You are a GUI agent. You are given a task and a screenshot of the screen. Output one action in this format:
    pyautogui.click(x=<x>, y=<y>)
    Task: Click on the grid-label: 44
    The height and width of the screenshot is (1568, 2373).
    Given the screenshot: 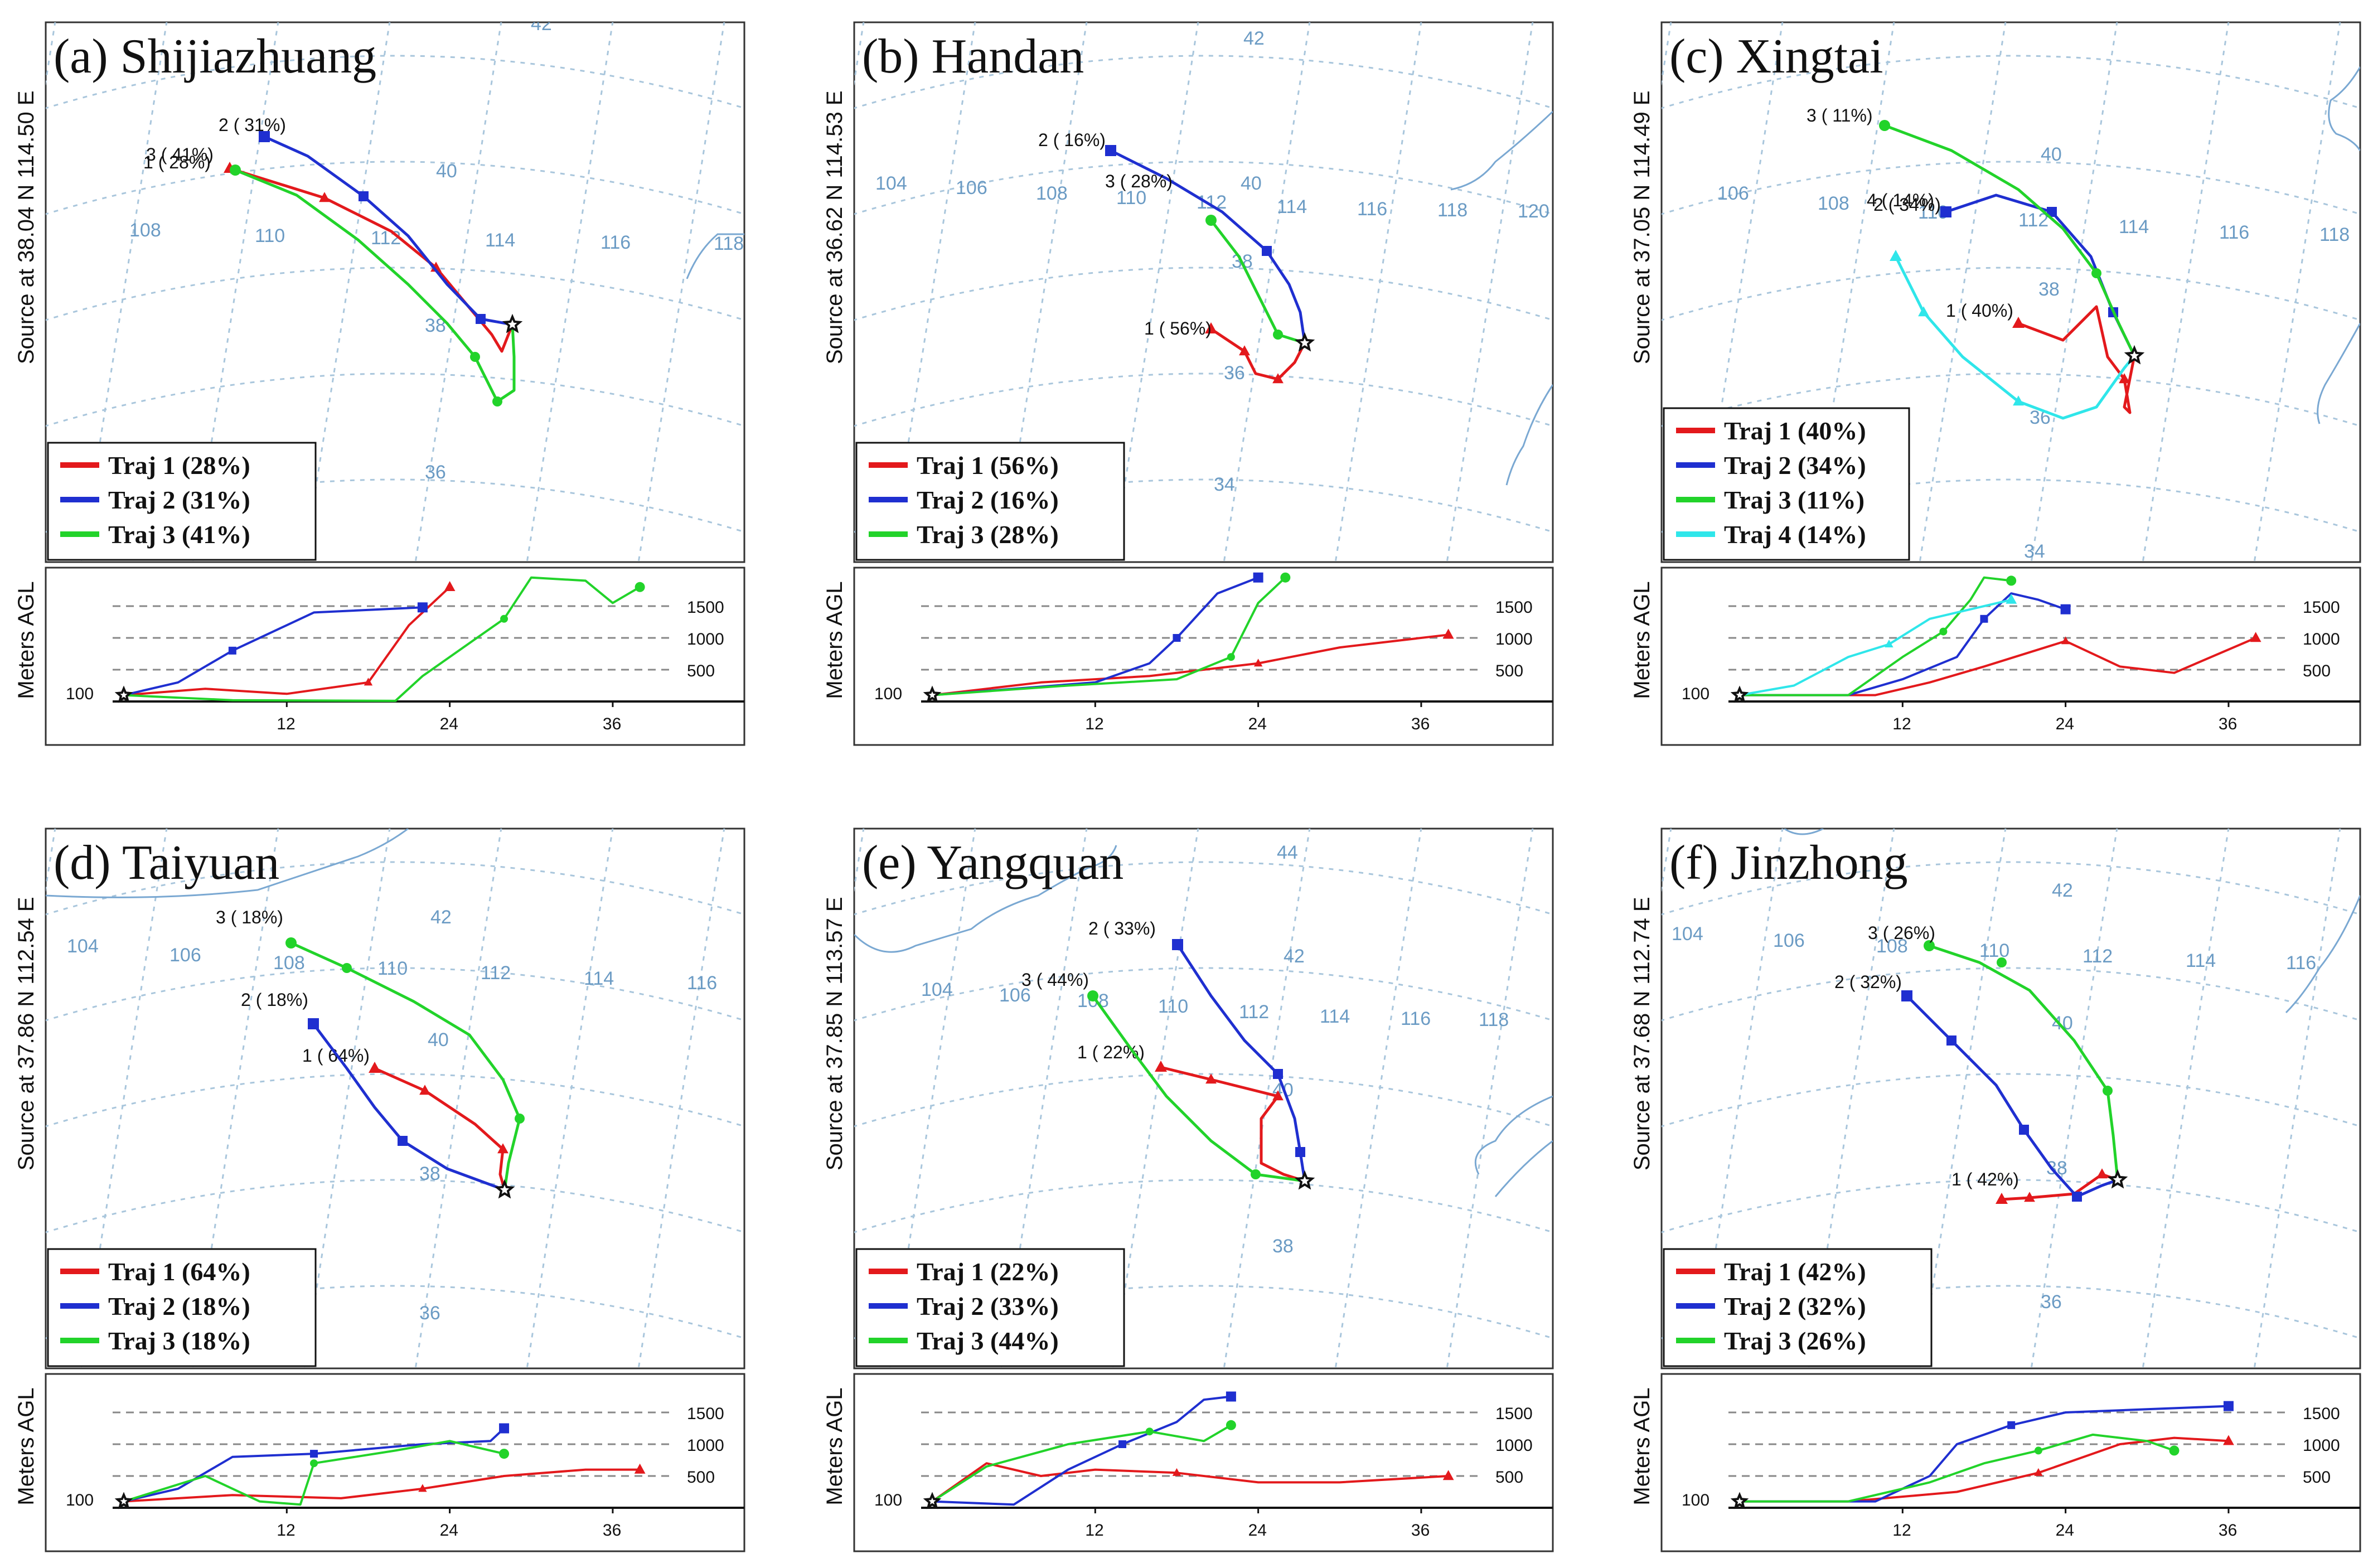 What is the action you would take?
    pyautogui.click(x=1287, y=852)
    